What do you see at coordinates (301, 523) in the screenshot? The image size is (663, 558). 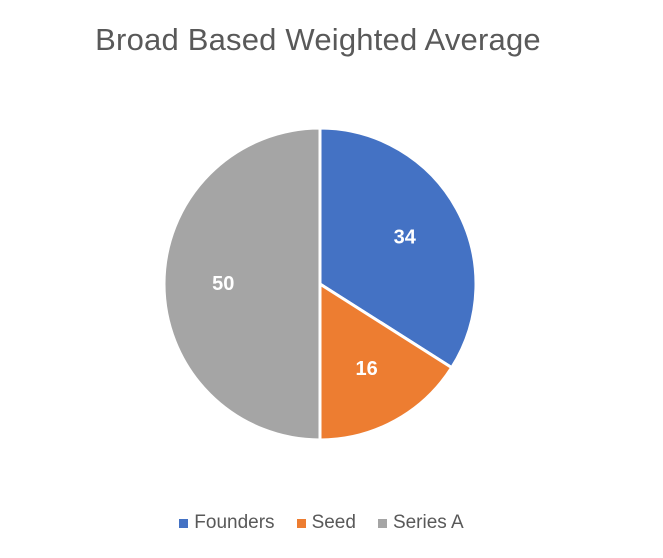 I see `legend-swatch-seed` at bounding box center [301, 523].